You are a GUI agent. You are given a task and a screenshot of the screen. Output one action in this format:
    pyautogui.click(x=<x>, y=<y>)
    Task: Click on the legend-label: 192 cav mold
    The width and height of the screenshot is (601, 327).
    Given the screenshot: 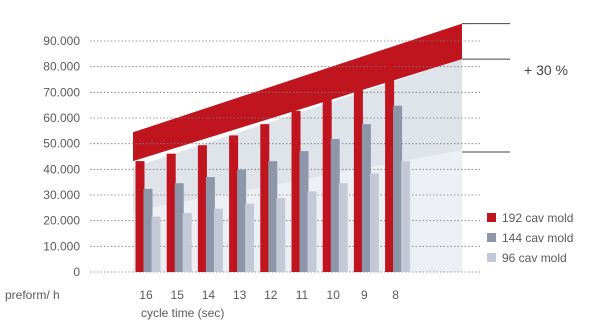 What is the action you would take?
    pyautogui.click(x=537, y=218)
    